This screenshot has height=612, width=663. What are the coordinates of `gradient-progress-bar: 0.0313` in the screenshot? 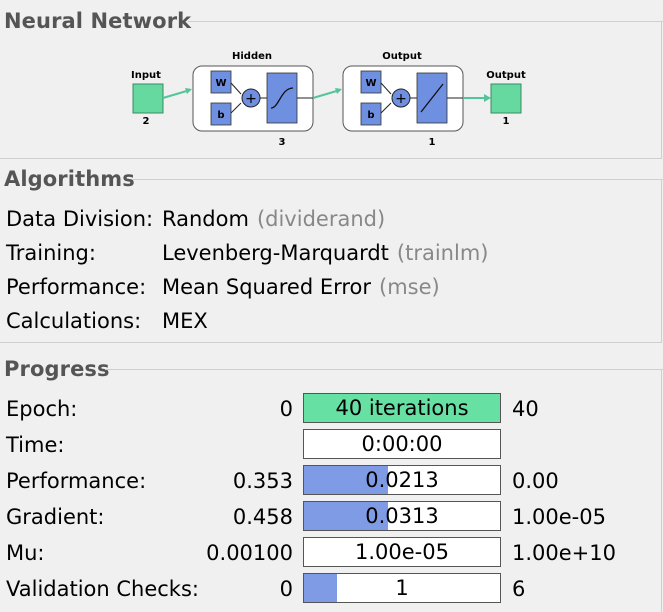 It's located at (402, 516).